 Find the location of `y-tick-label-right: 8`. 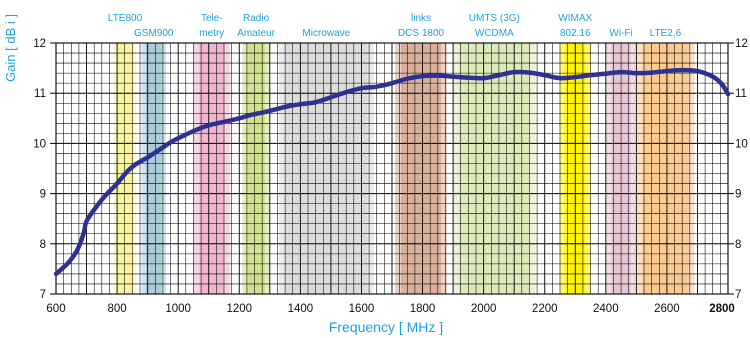

y-tick-label-right: 8 is located at coordinates (738, 245).